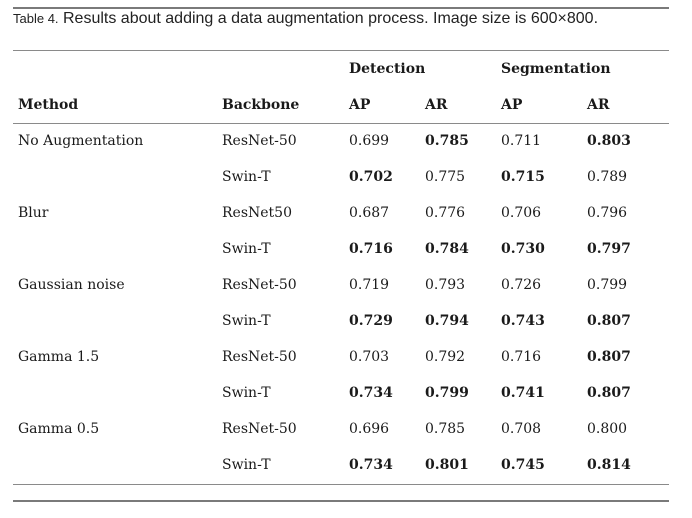 This screenshot has width=692, height=518. Describe the element at coordinates (341, 123) in the screenshot. I see `body-rule` at that location.